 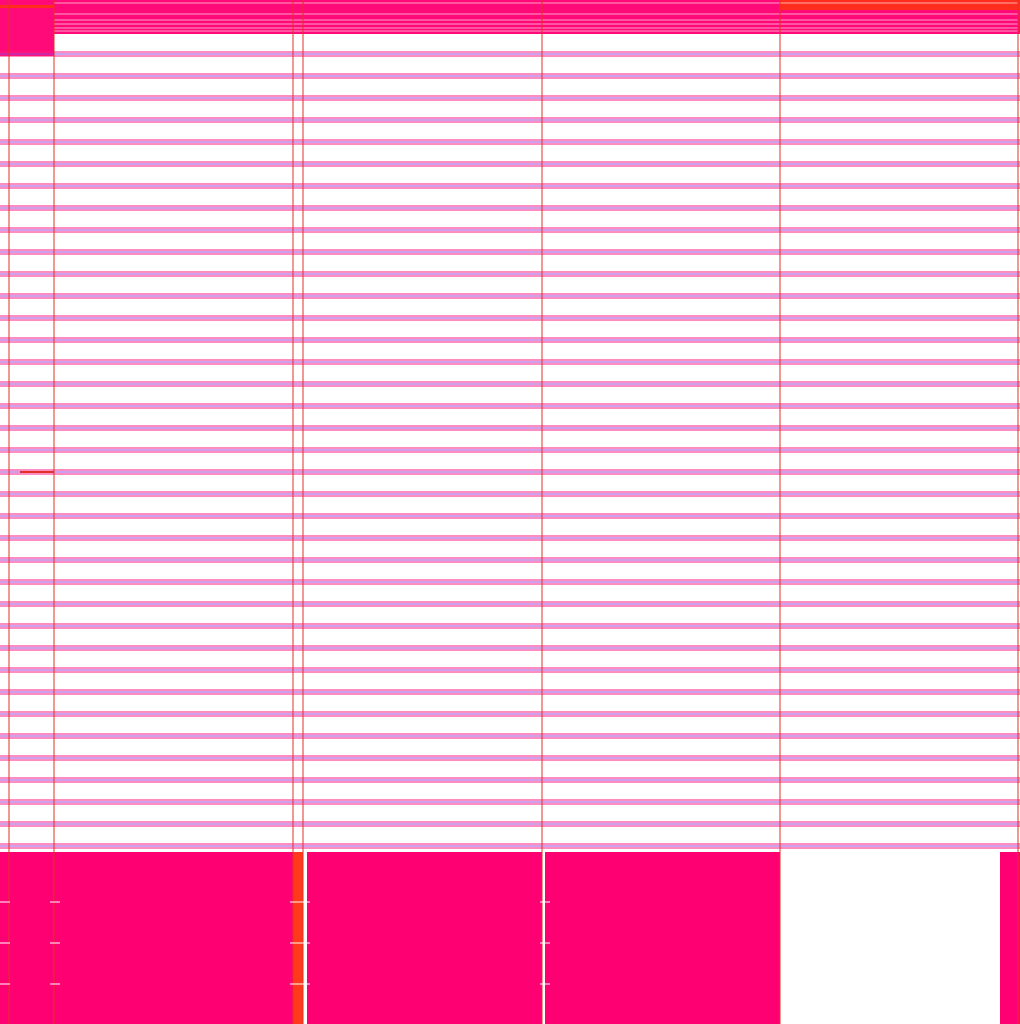 What do you see at coordinates (27, 6) in the screenshot?
I see `corner-accent` at bounding box center [27, 6].